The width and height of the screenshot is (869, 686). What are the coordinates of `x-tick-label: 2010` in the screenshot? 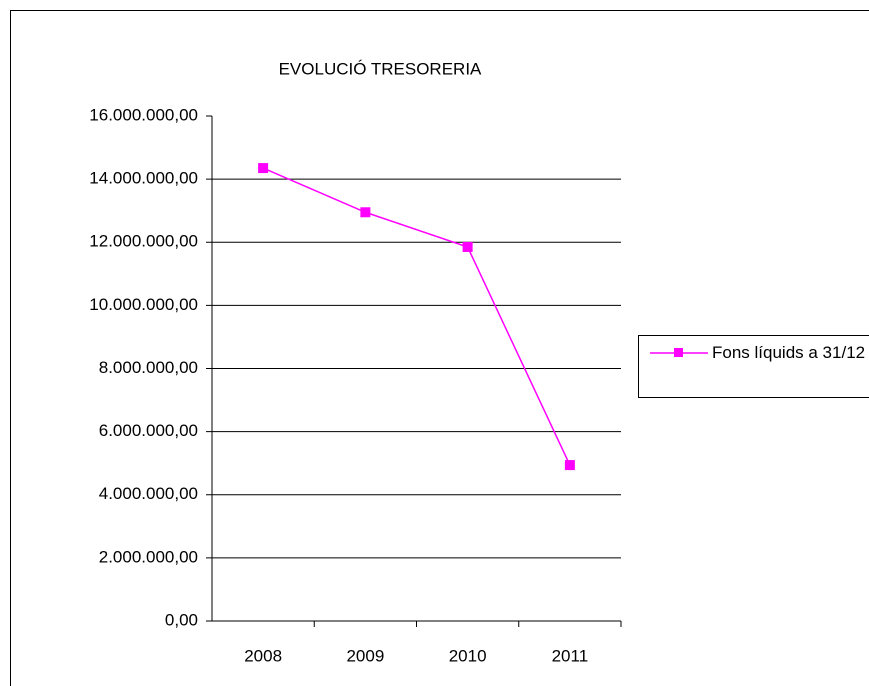 It's located at (468, 655).